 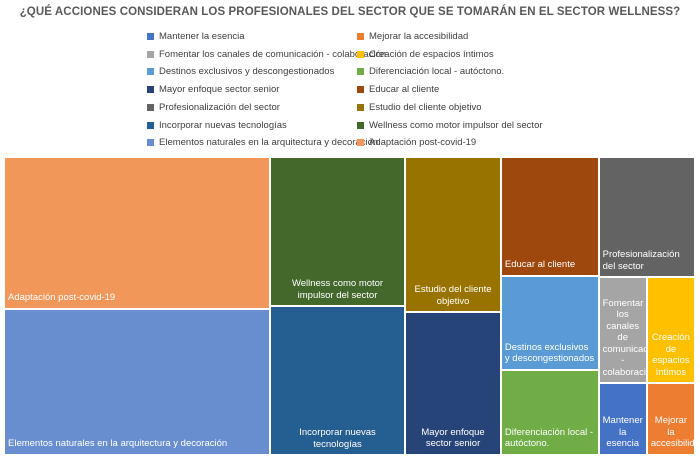 I want to click on treemap-tile-diferenciacion-local-autoctono: Diferenciación local - autóctono., so click(x=549, y=412).